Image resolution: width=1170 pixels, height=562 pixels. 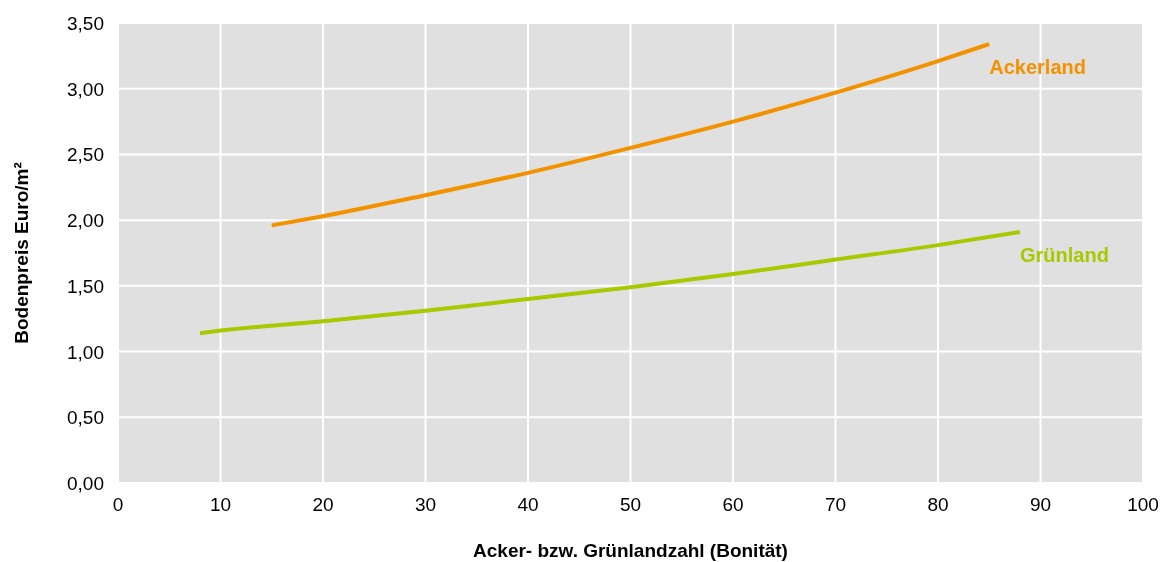 I want to click on series-label: Ackerland, so click(x=1037, y=67).